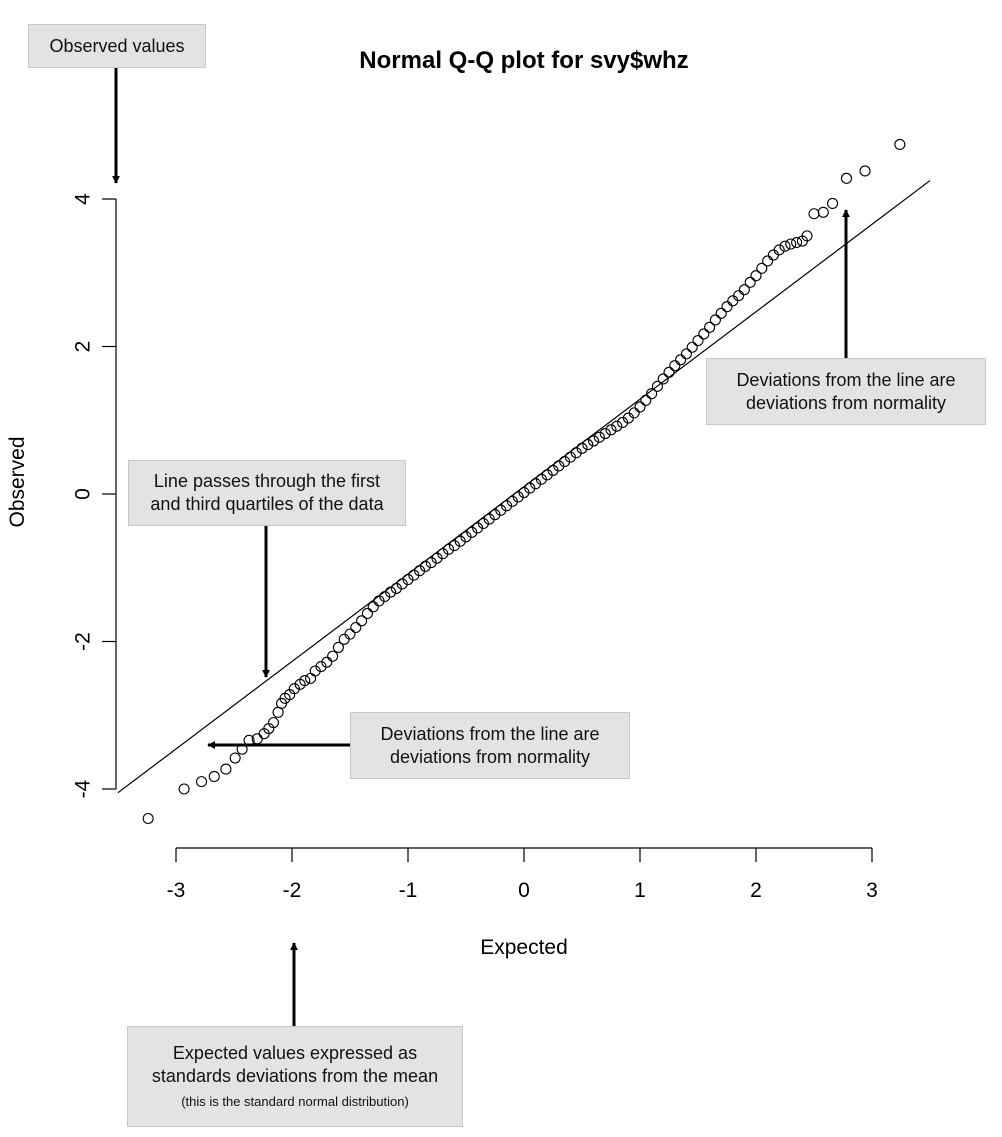 This screenshot has height=1137, width=1002. Describe the element at coordinates (640, 890) in the screenshot. I see `x-tick-label: 1` at that location.